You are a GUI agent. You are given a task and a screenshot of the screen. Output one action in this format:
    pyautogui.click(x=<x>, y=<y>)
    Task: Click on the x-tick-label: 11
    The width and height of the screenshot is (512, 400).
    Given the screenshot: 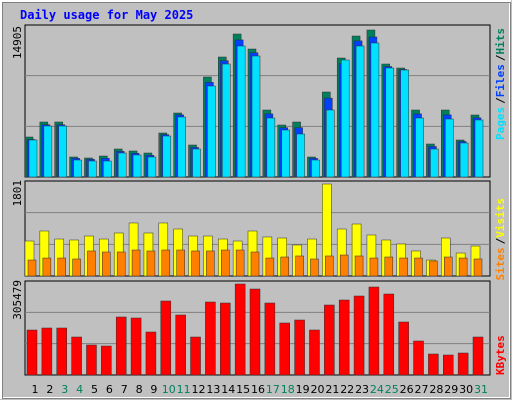 What is the action you would take?
    pyautogui.click(x=184, y=389)
    